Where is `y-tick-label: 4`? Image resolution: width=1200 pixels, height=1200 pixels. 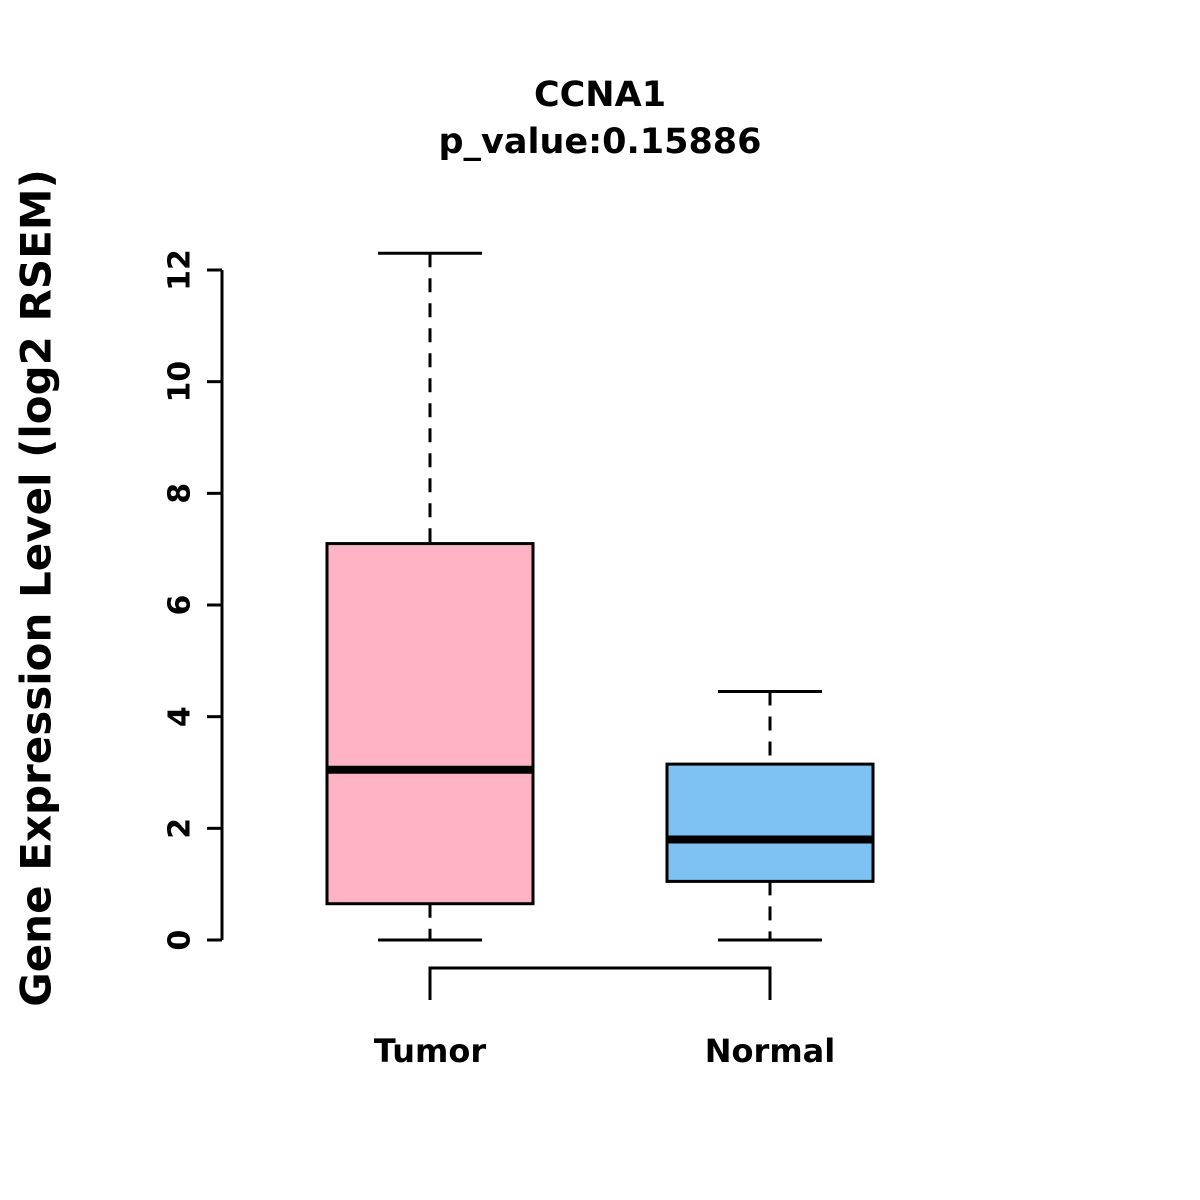
y-tick-label: 4 is located at coordinates (180, 716).